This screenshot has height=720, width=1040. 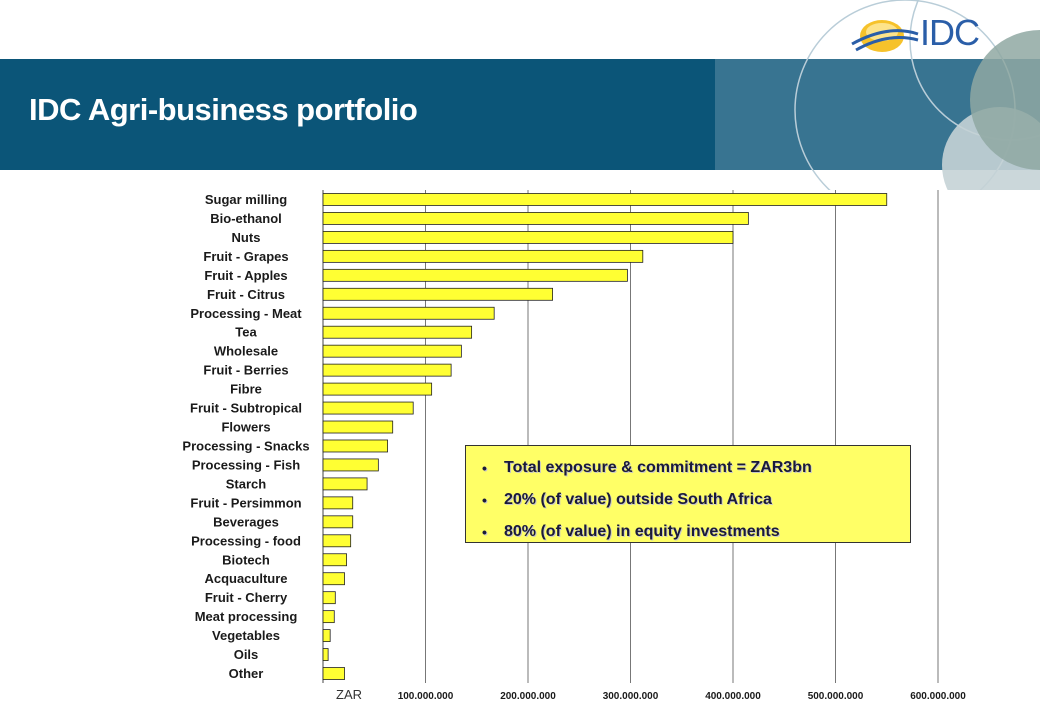 I want to click on category-label: Tea, so click(x=246, y=332).